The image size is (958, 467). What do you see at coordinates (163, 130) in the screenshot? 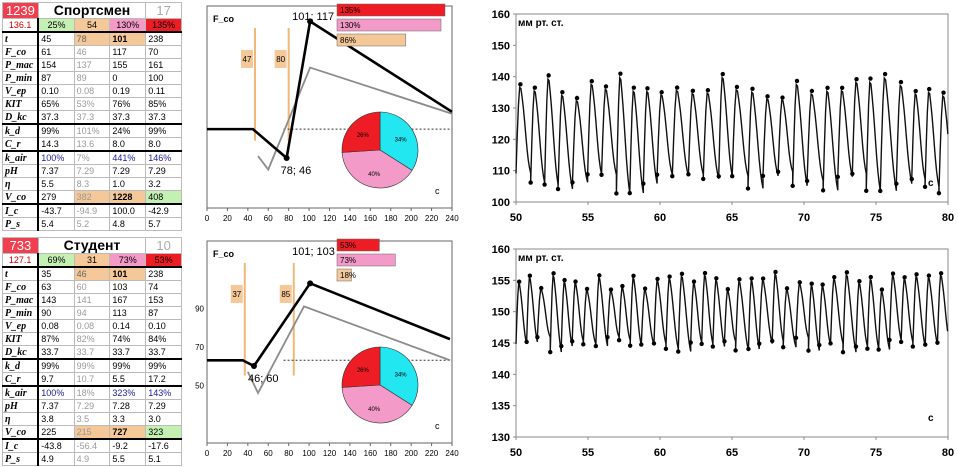
I see `value-cell: 99%` at bounding box center [163, 130].